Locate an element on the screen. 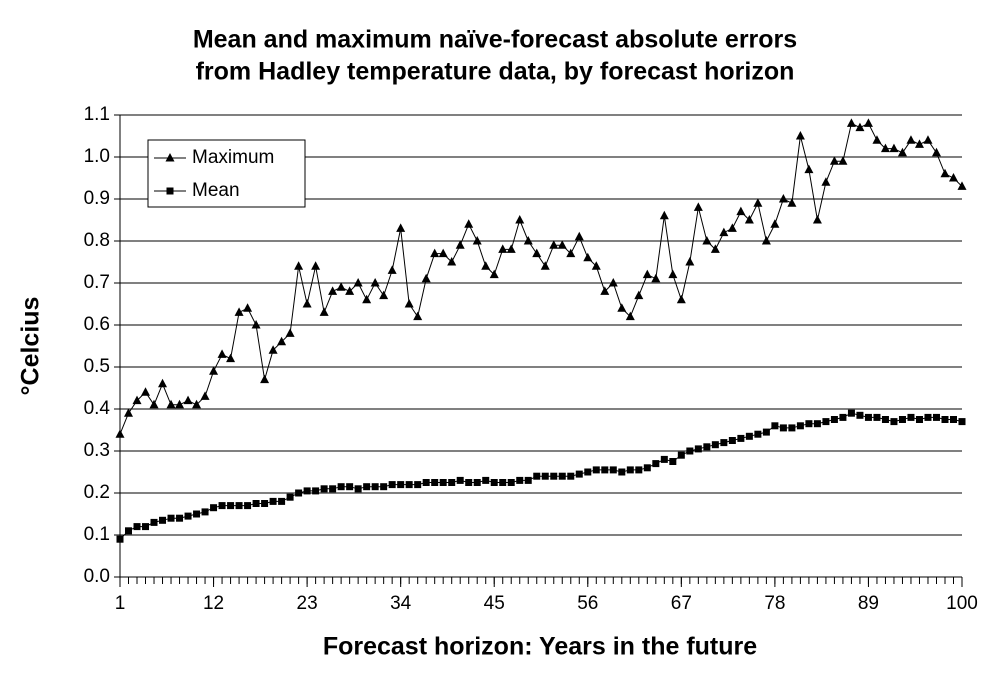 This screenshot has width=992, height=673. legend-label: Mean is located at coordinates (216, 190).